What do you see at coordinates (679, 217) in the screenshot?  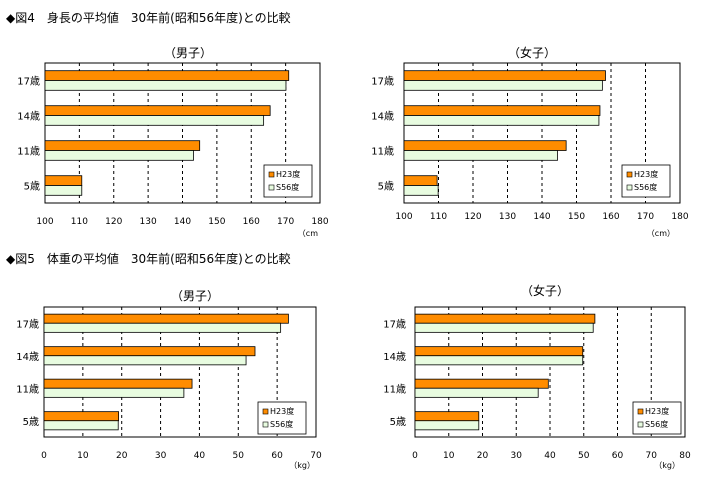 I see `x-tick-label: 180` at bounding box center [679, 217].